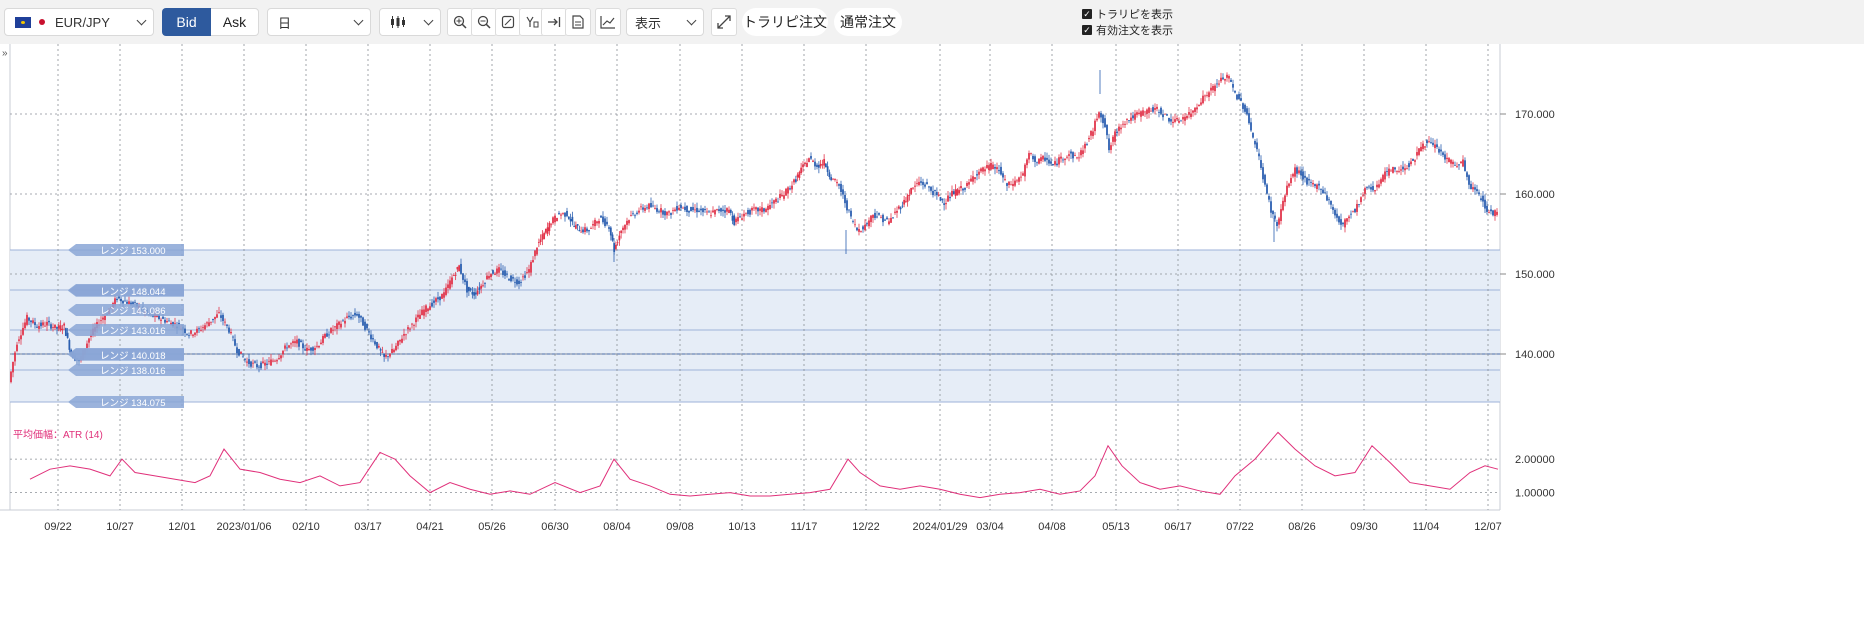 This screenshot has height=640, width=1864. What do you see at coordinates (319, 22) in the screenshot?
I see `period-select: 日` at bounding box center [319, 22].